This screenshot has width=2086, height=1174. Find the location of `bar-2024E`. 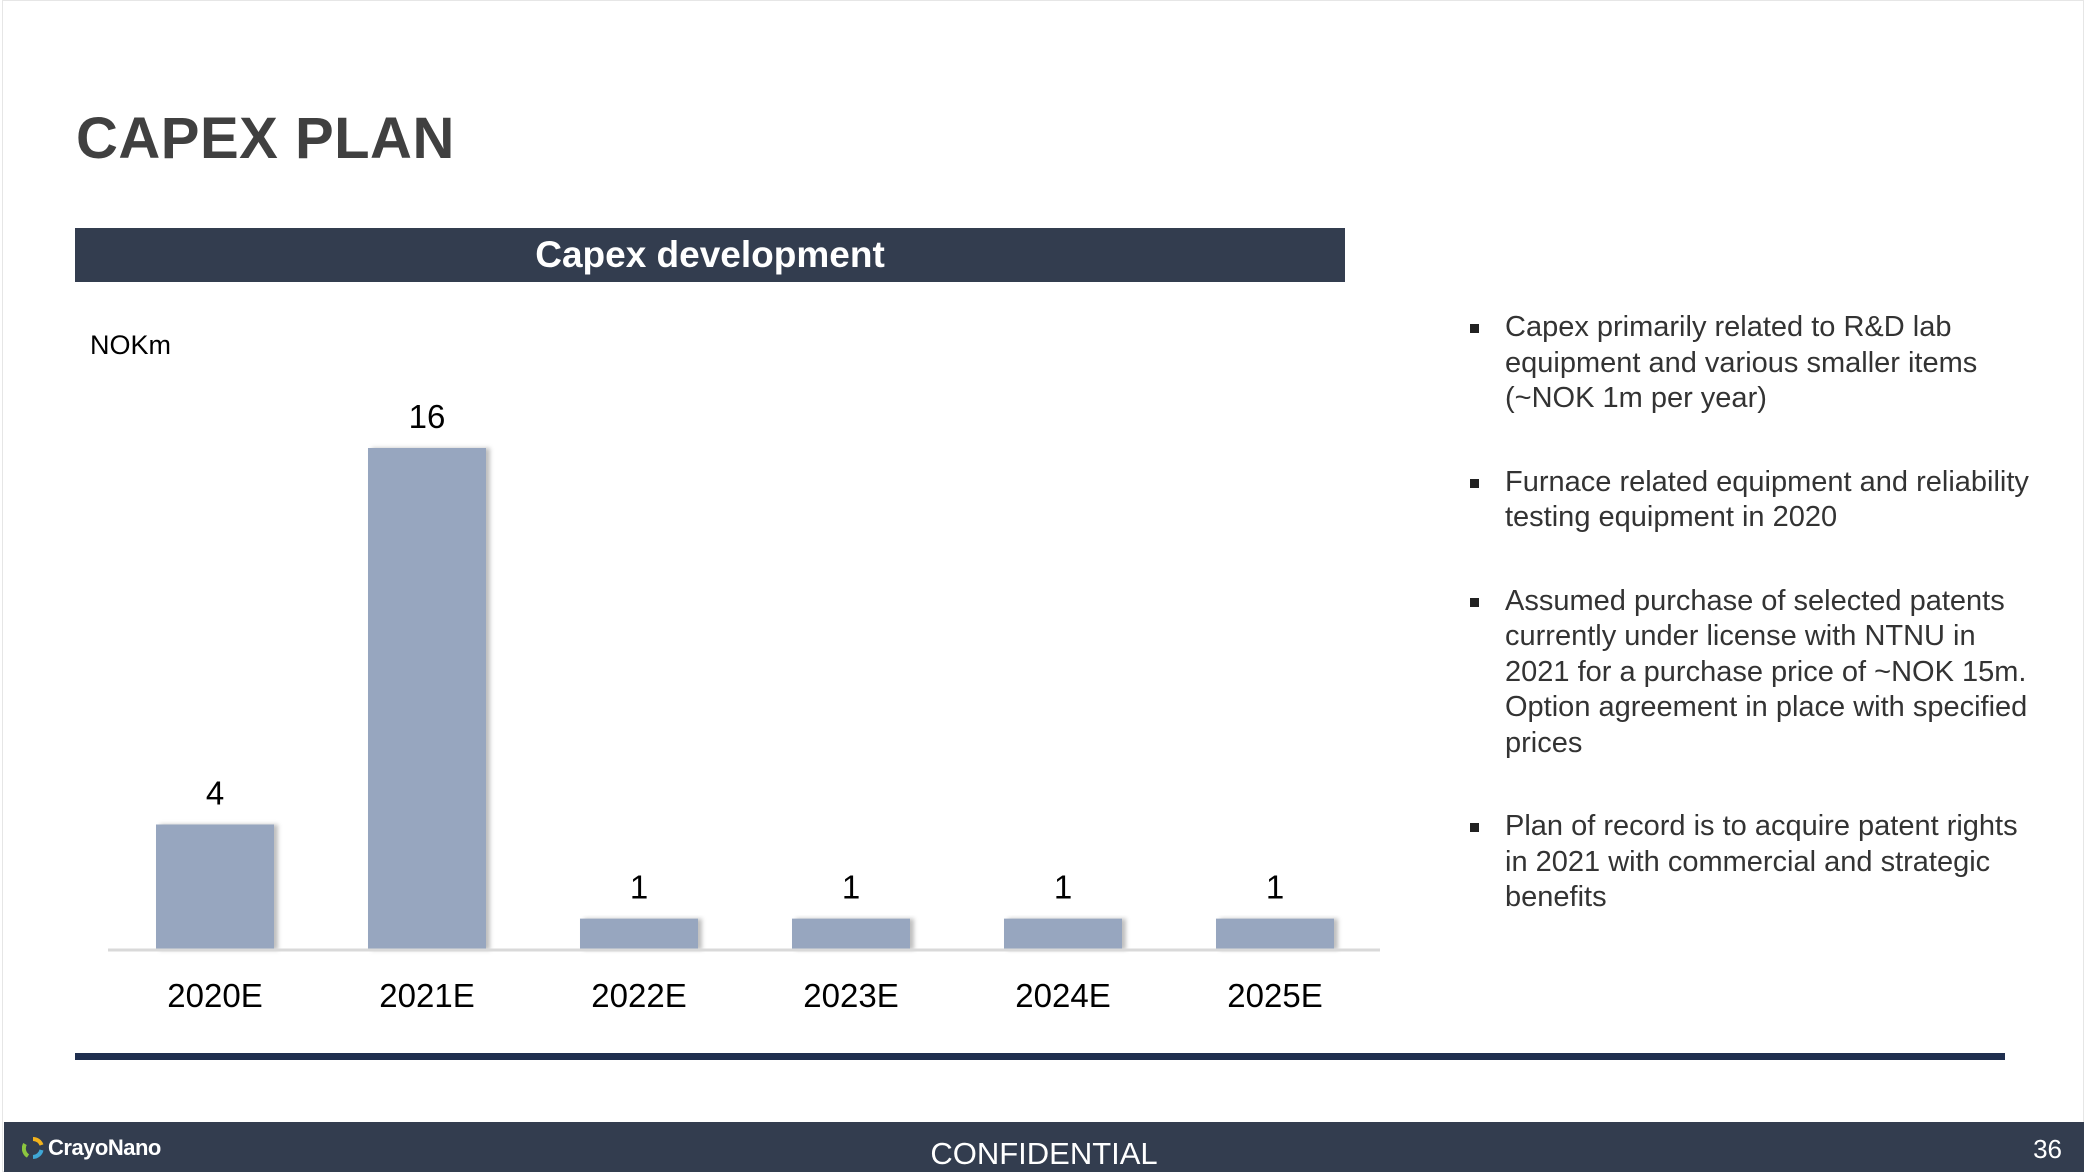

bar-2024E is located at coordinates (1063, 934).